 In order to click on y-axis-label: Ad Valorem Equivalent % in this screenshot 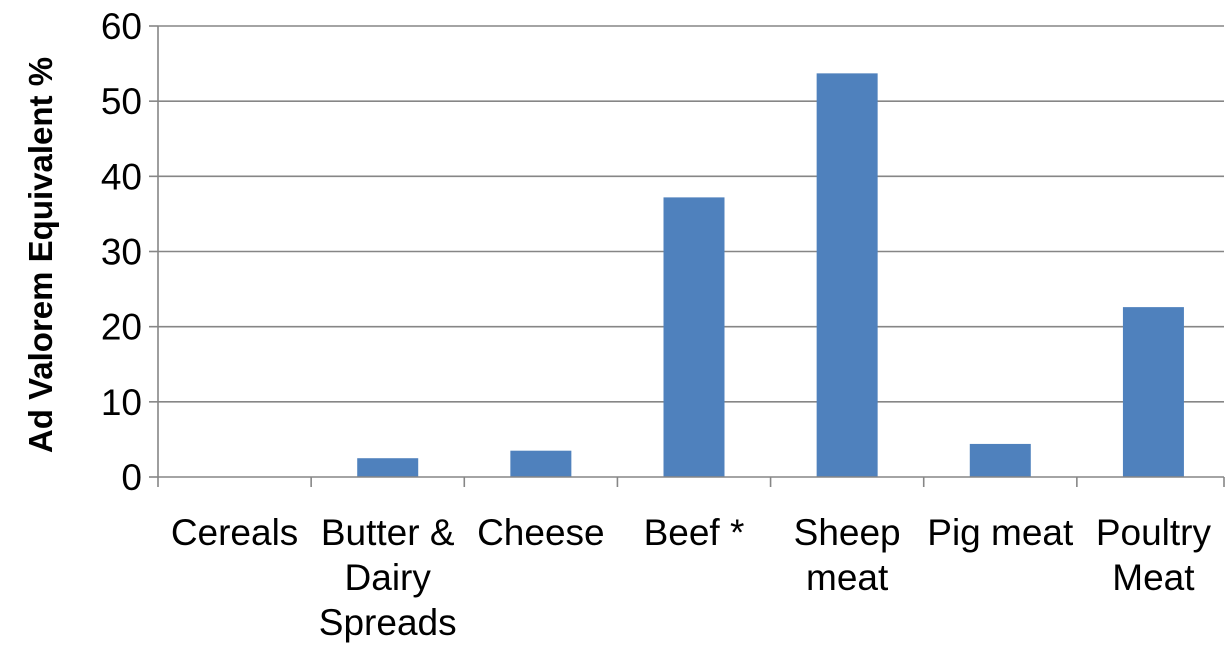, I will do `click(40, 255)`.